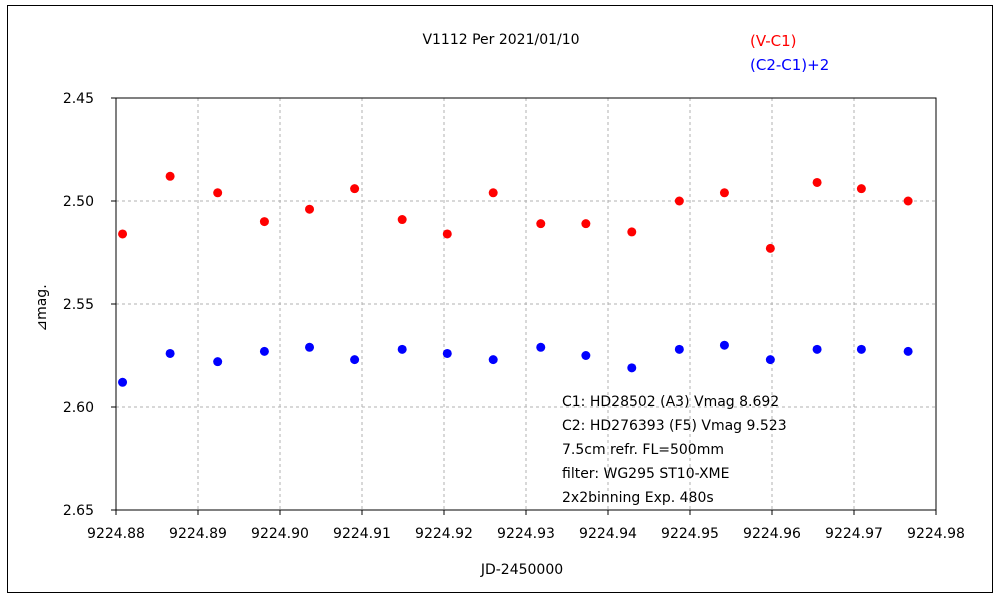 The width and height of the screenshot is (1000, 605). What do you see at coordinates (638, 498) in the screenshot?
I see `note-line-exposure: 2x2binning Exp. 480s` at bounding box center [638, 498].